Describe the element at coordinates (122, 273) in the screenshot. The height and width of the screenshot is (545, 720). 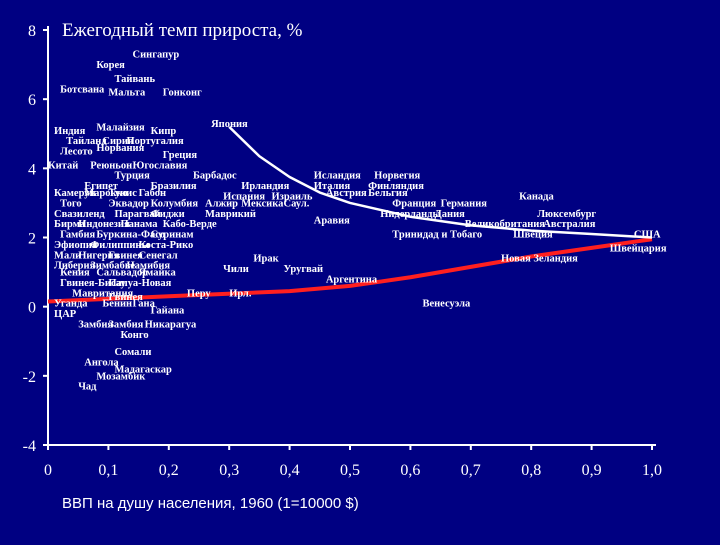
I see `point-label: Сальвадор` at that location.